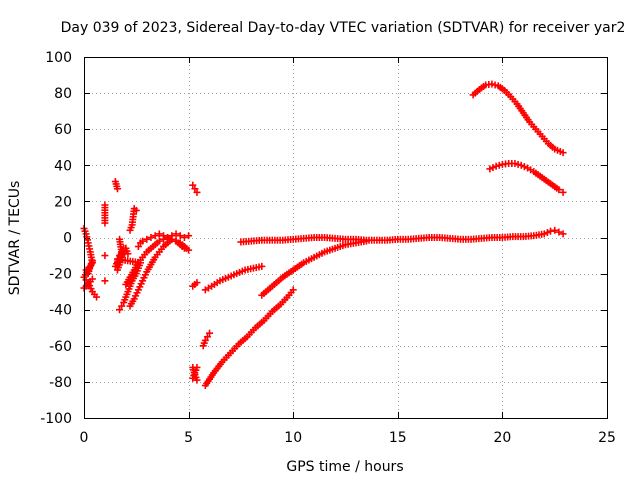 This screenshot has width=640, height=480. Describe the element at coordinates (344, 467) in the screenshot. I see `x-axis-label: GPS time / hours` at that location.